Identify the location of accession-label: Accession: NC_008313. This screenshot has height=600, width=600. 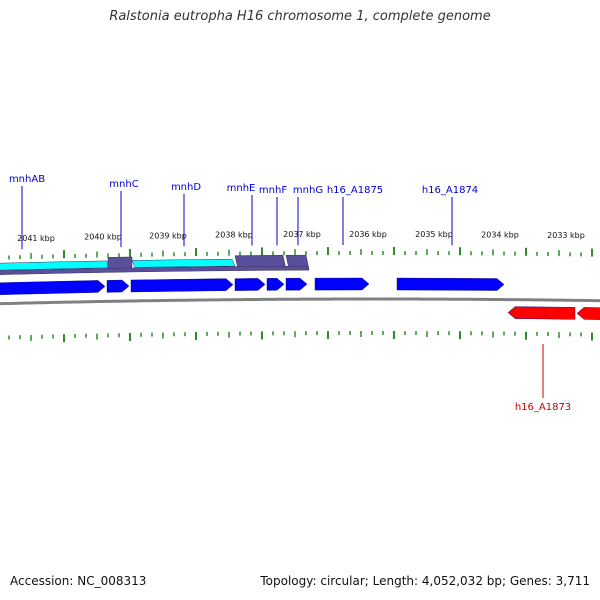
(78, 581).